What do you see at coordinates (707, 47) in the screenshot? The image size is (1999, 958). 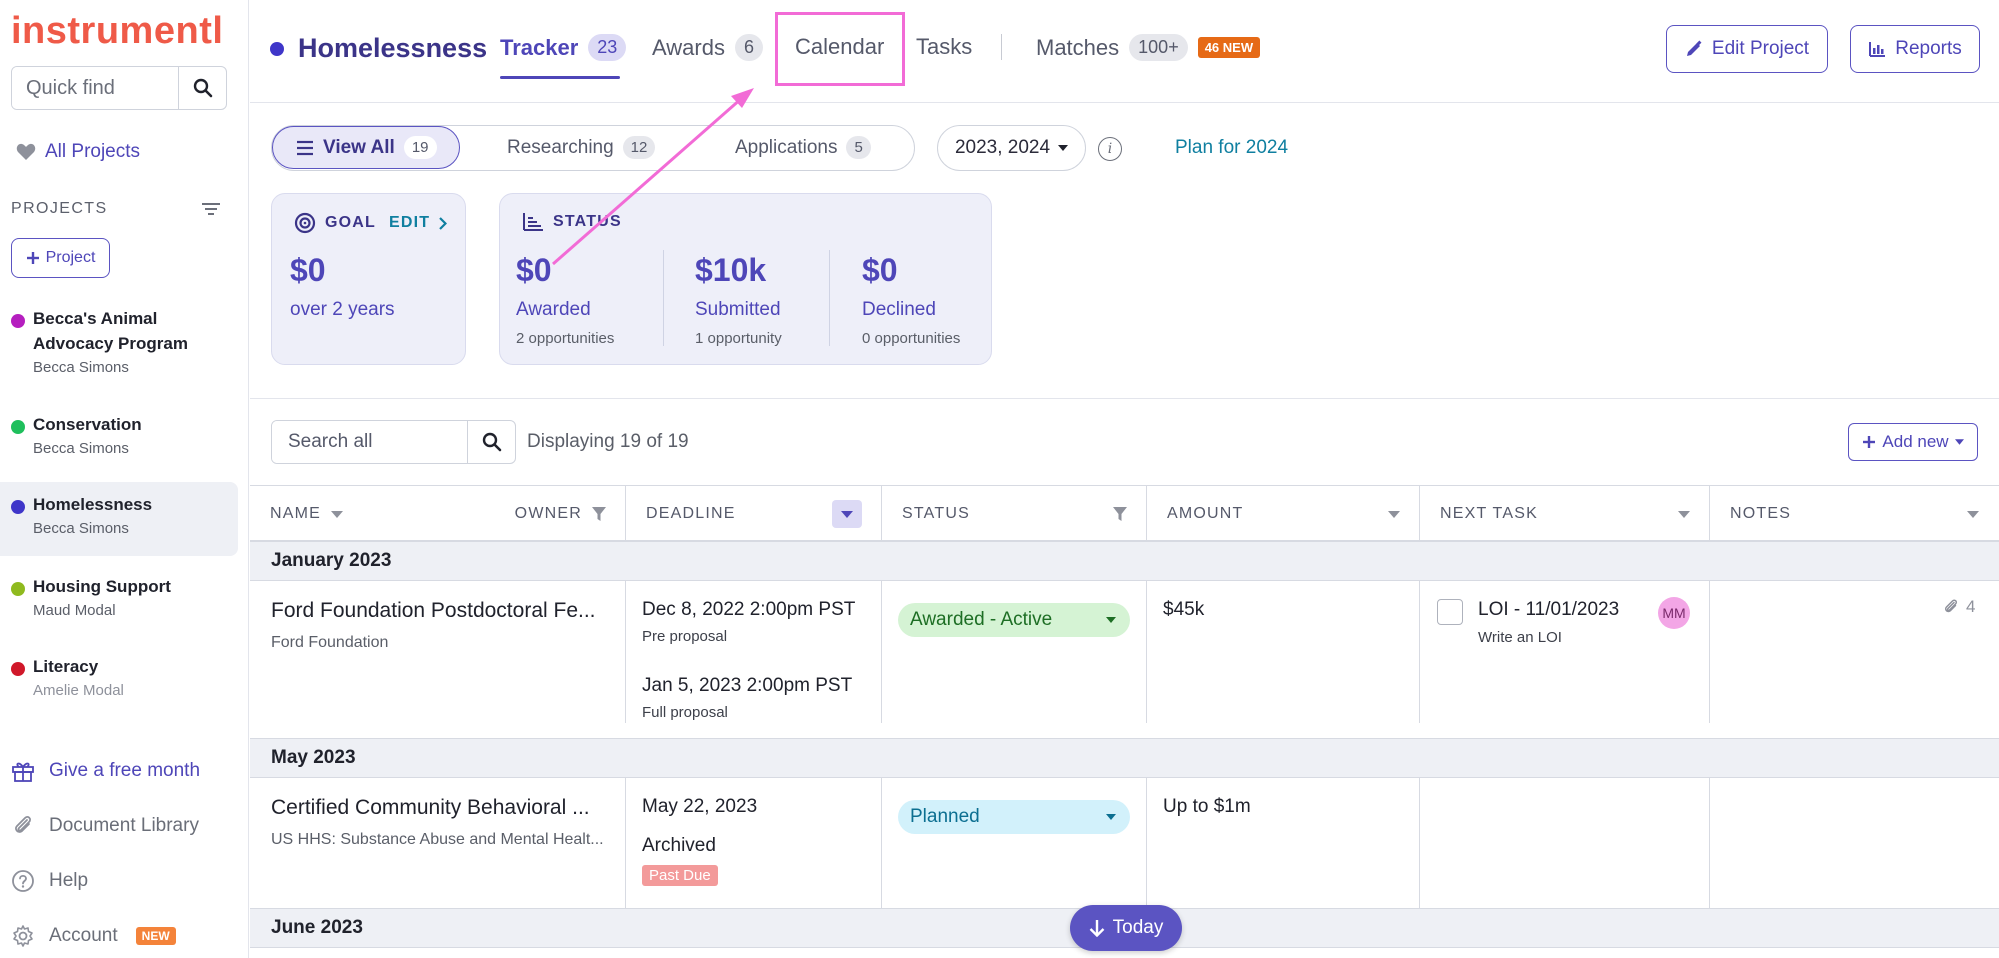 I see `tab-awards: Awards 6` at bounding box center [707, 47].